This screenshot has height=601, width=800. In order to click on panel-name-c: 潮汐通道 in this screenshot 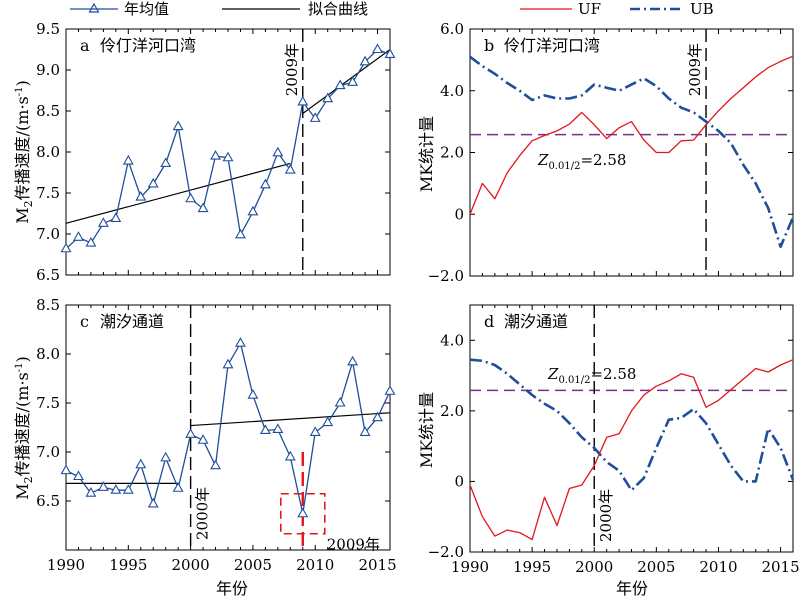, I will do `click(132, 321)`.